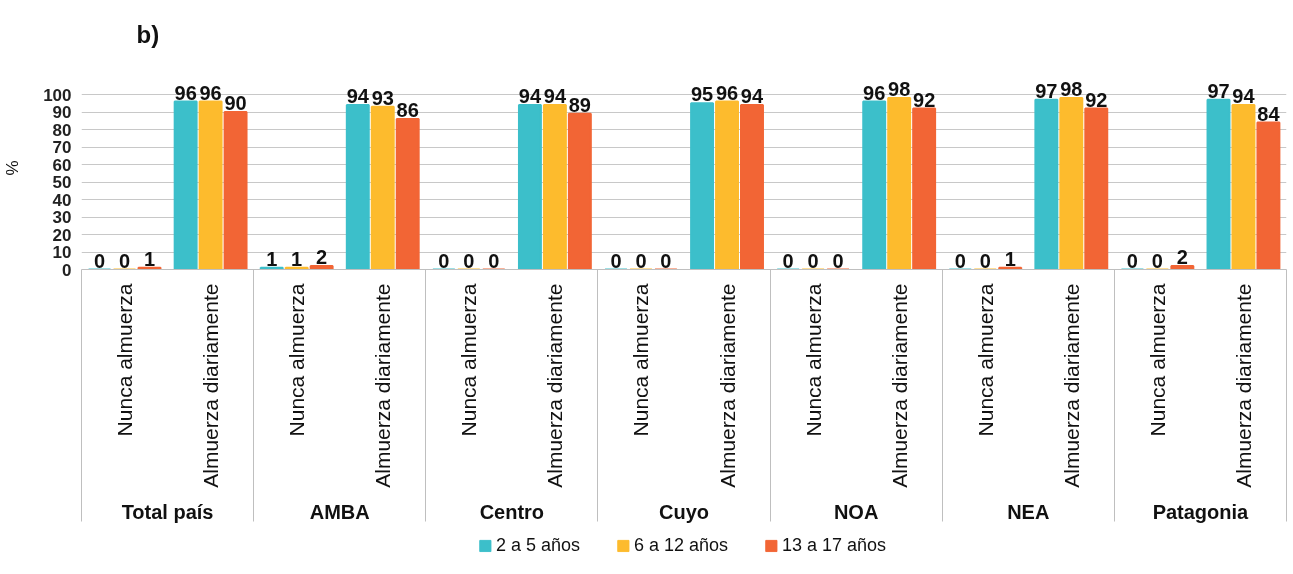 This screenshot has width=1293, height=574. Describe the element at coordinates (62, 235) in the screenshot. I see `y-tick-label: 20` at that location.